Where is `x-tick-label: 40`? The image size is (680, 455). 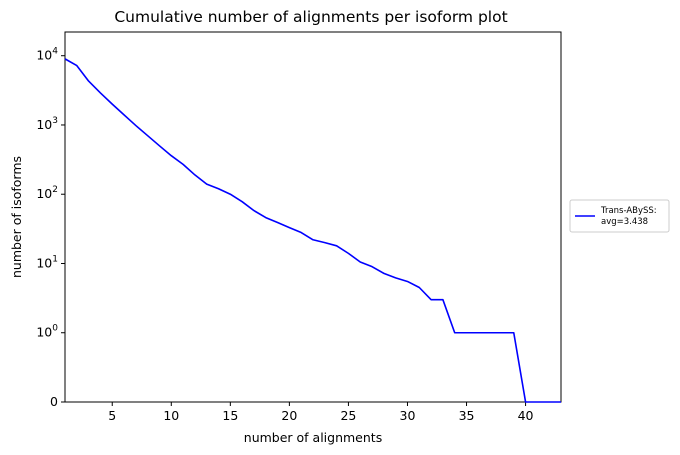
x-tick-label: 40 is located at coordinates (526, 415).